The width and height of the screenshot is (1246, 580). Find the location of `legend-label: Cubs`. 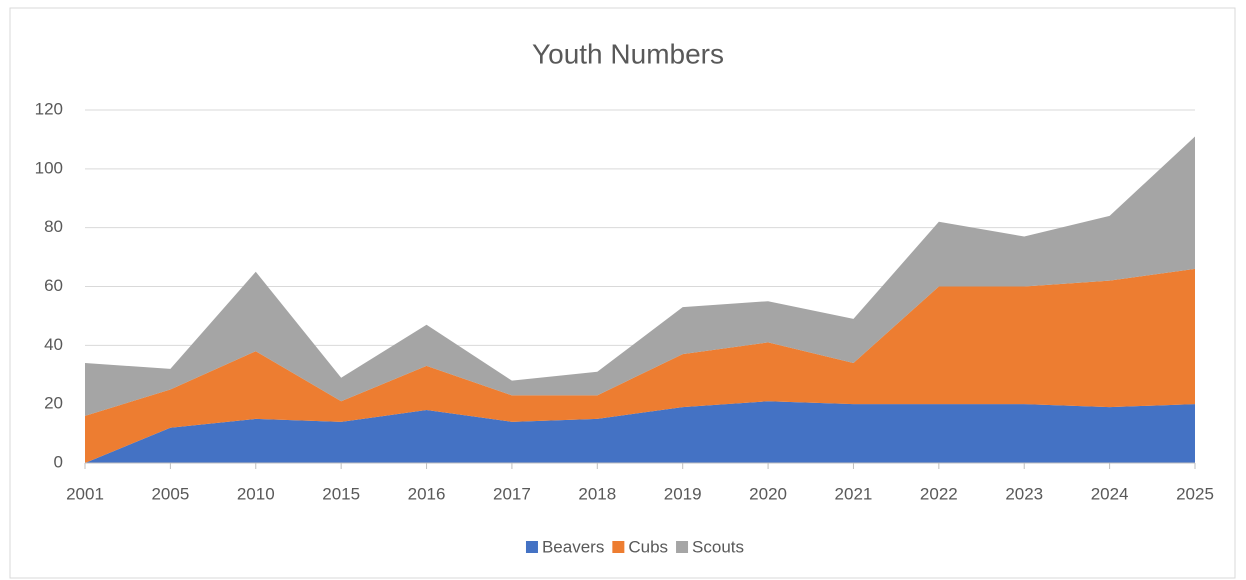

legend-label: Cubs is located at coordinates (648, 546).